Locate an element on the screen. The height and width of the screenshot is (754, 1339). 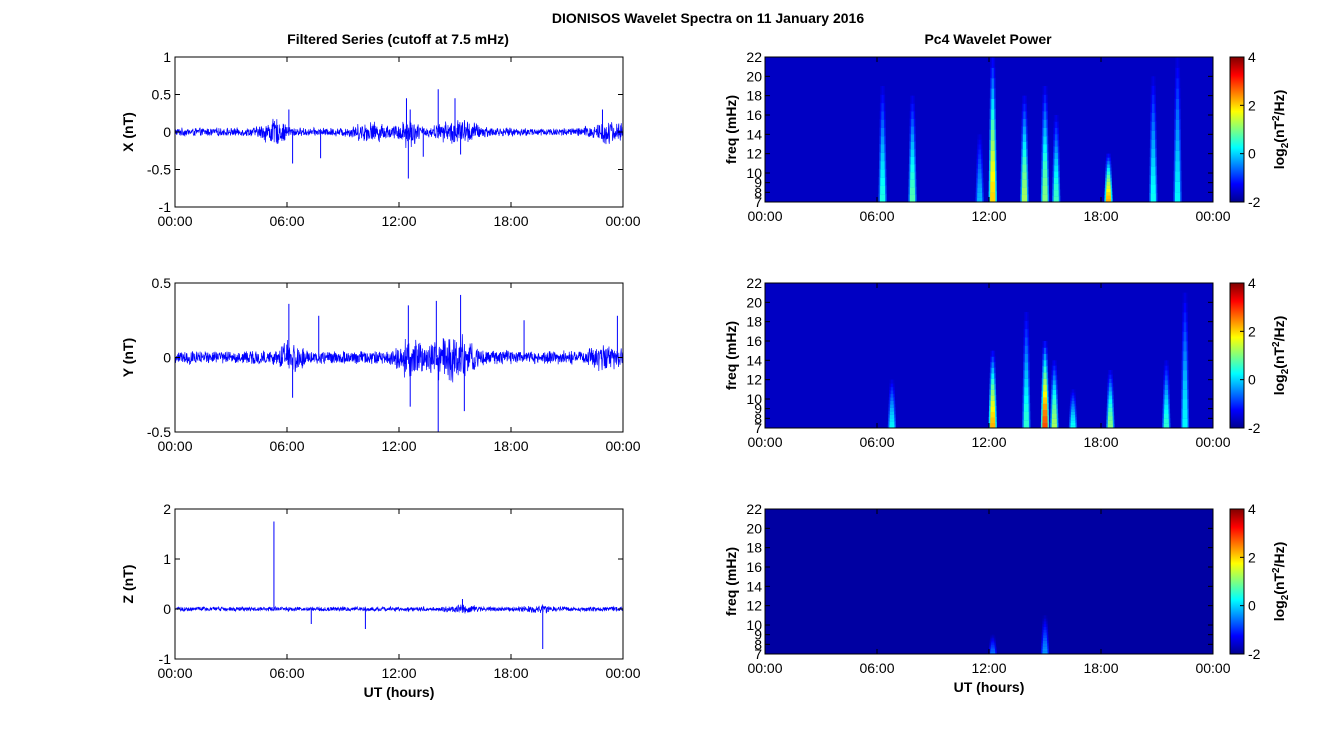
line-panel-x-ytick-label: -0.5 is located at coordinates (159, 170).